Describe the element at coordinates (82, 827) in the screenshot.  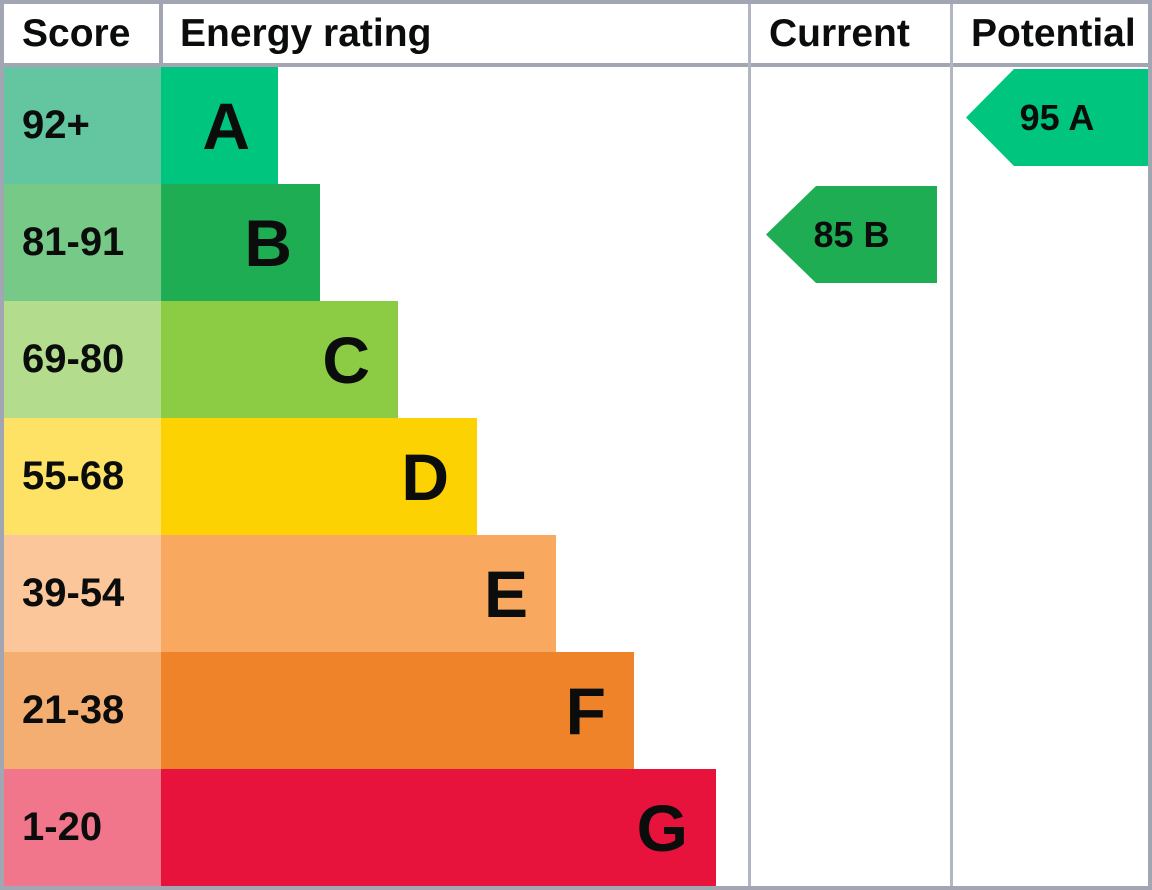
I see `band-score-range-g: 1-20` at that location.